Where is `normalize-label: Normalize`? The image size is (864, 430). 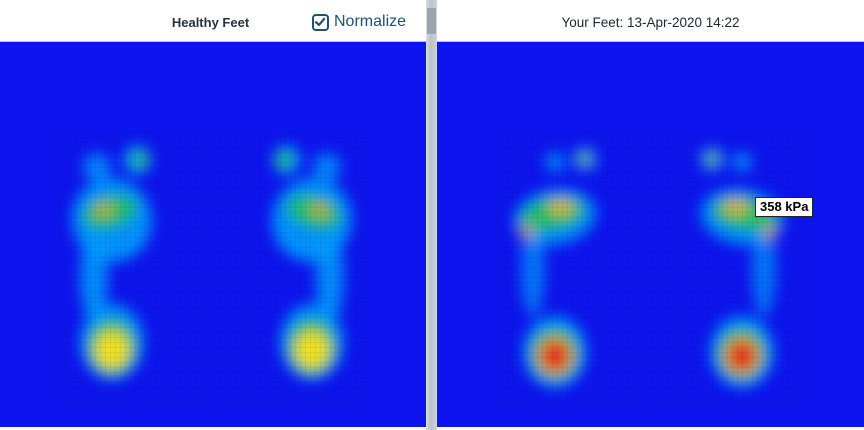 normalize-label: Normalize is located at coordinates (370, 21).